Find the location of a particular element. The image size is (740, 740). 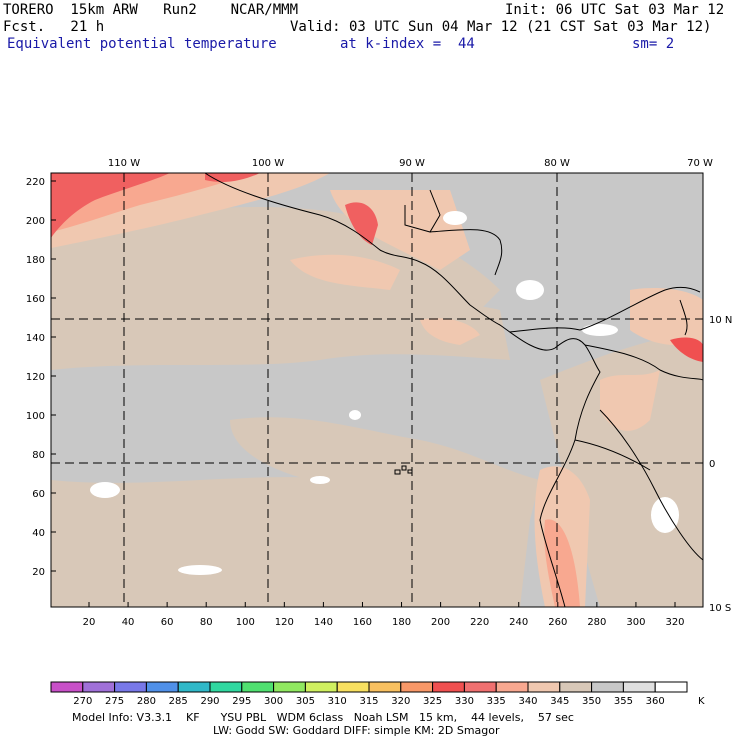

colorbar-label: 315 is located at coordinates (368, 701).